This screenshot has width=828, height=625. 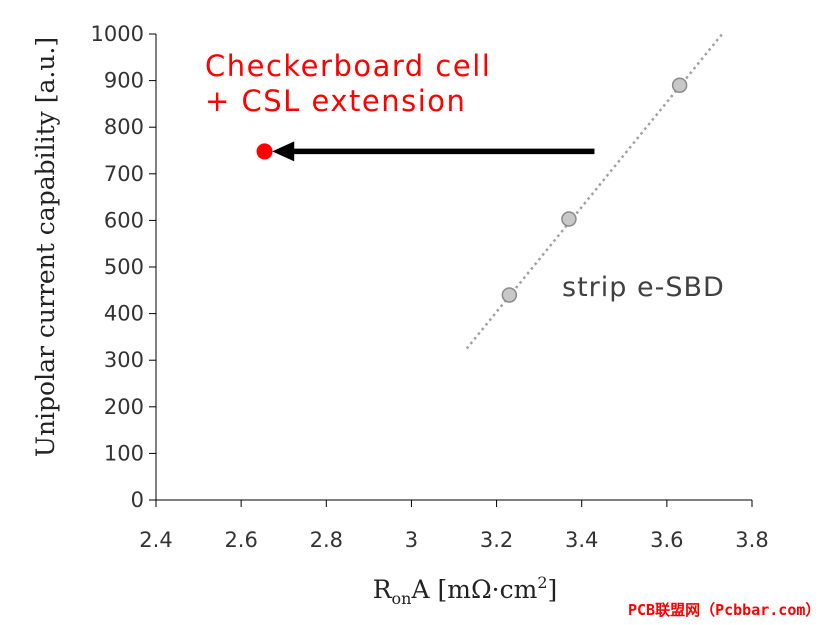 I want to click on y-tick-label: 400, so click(x=124, y=314).